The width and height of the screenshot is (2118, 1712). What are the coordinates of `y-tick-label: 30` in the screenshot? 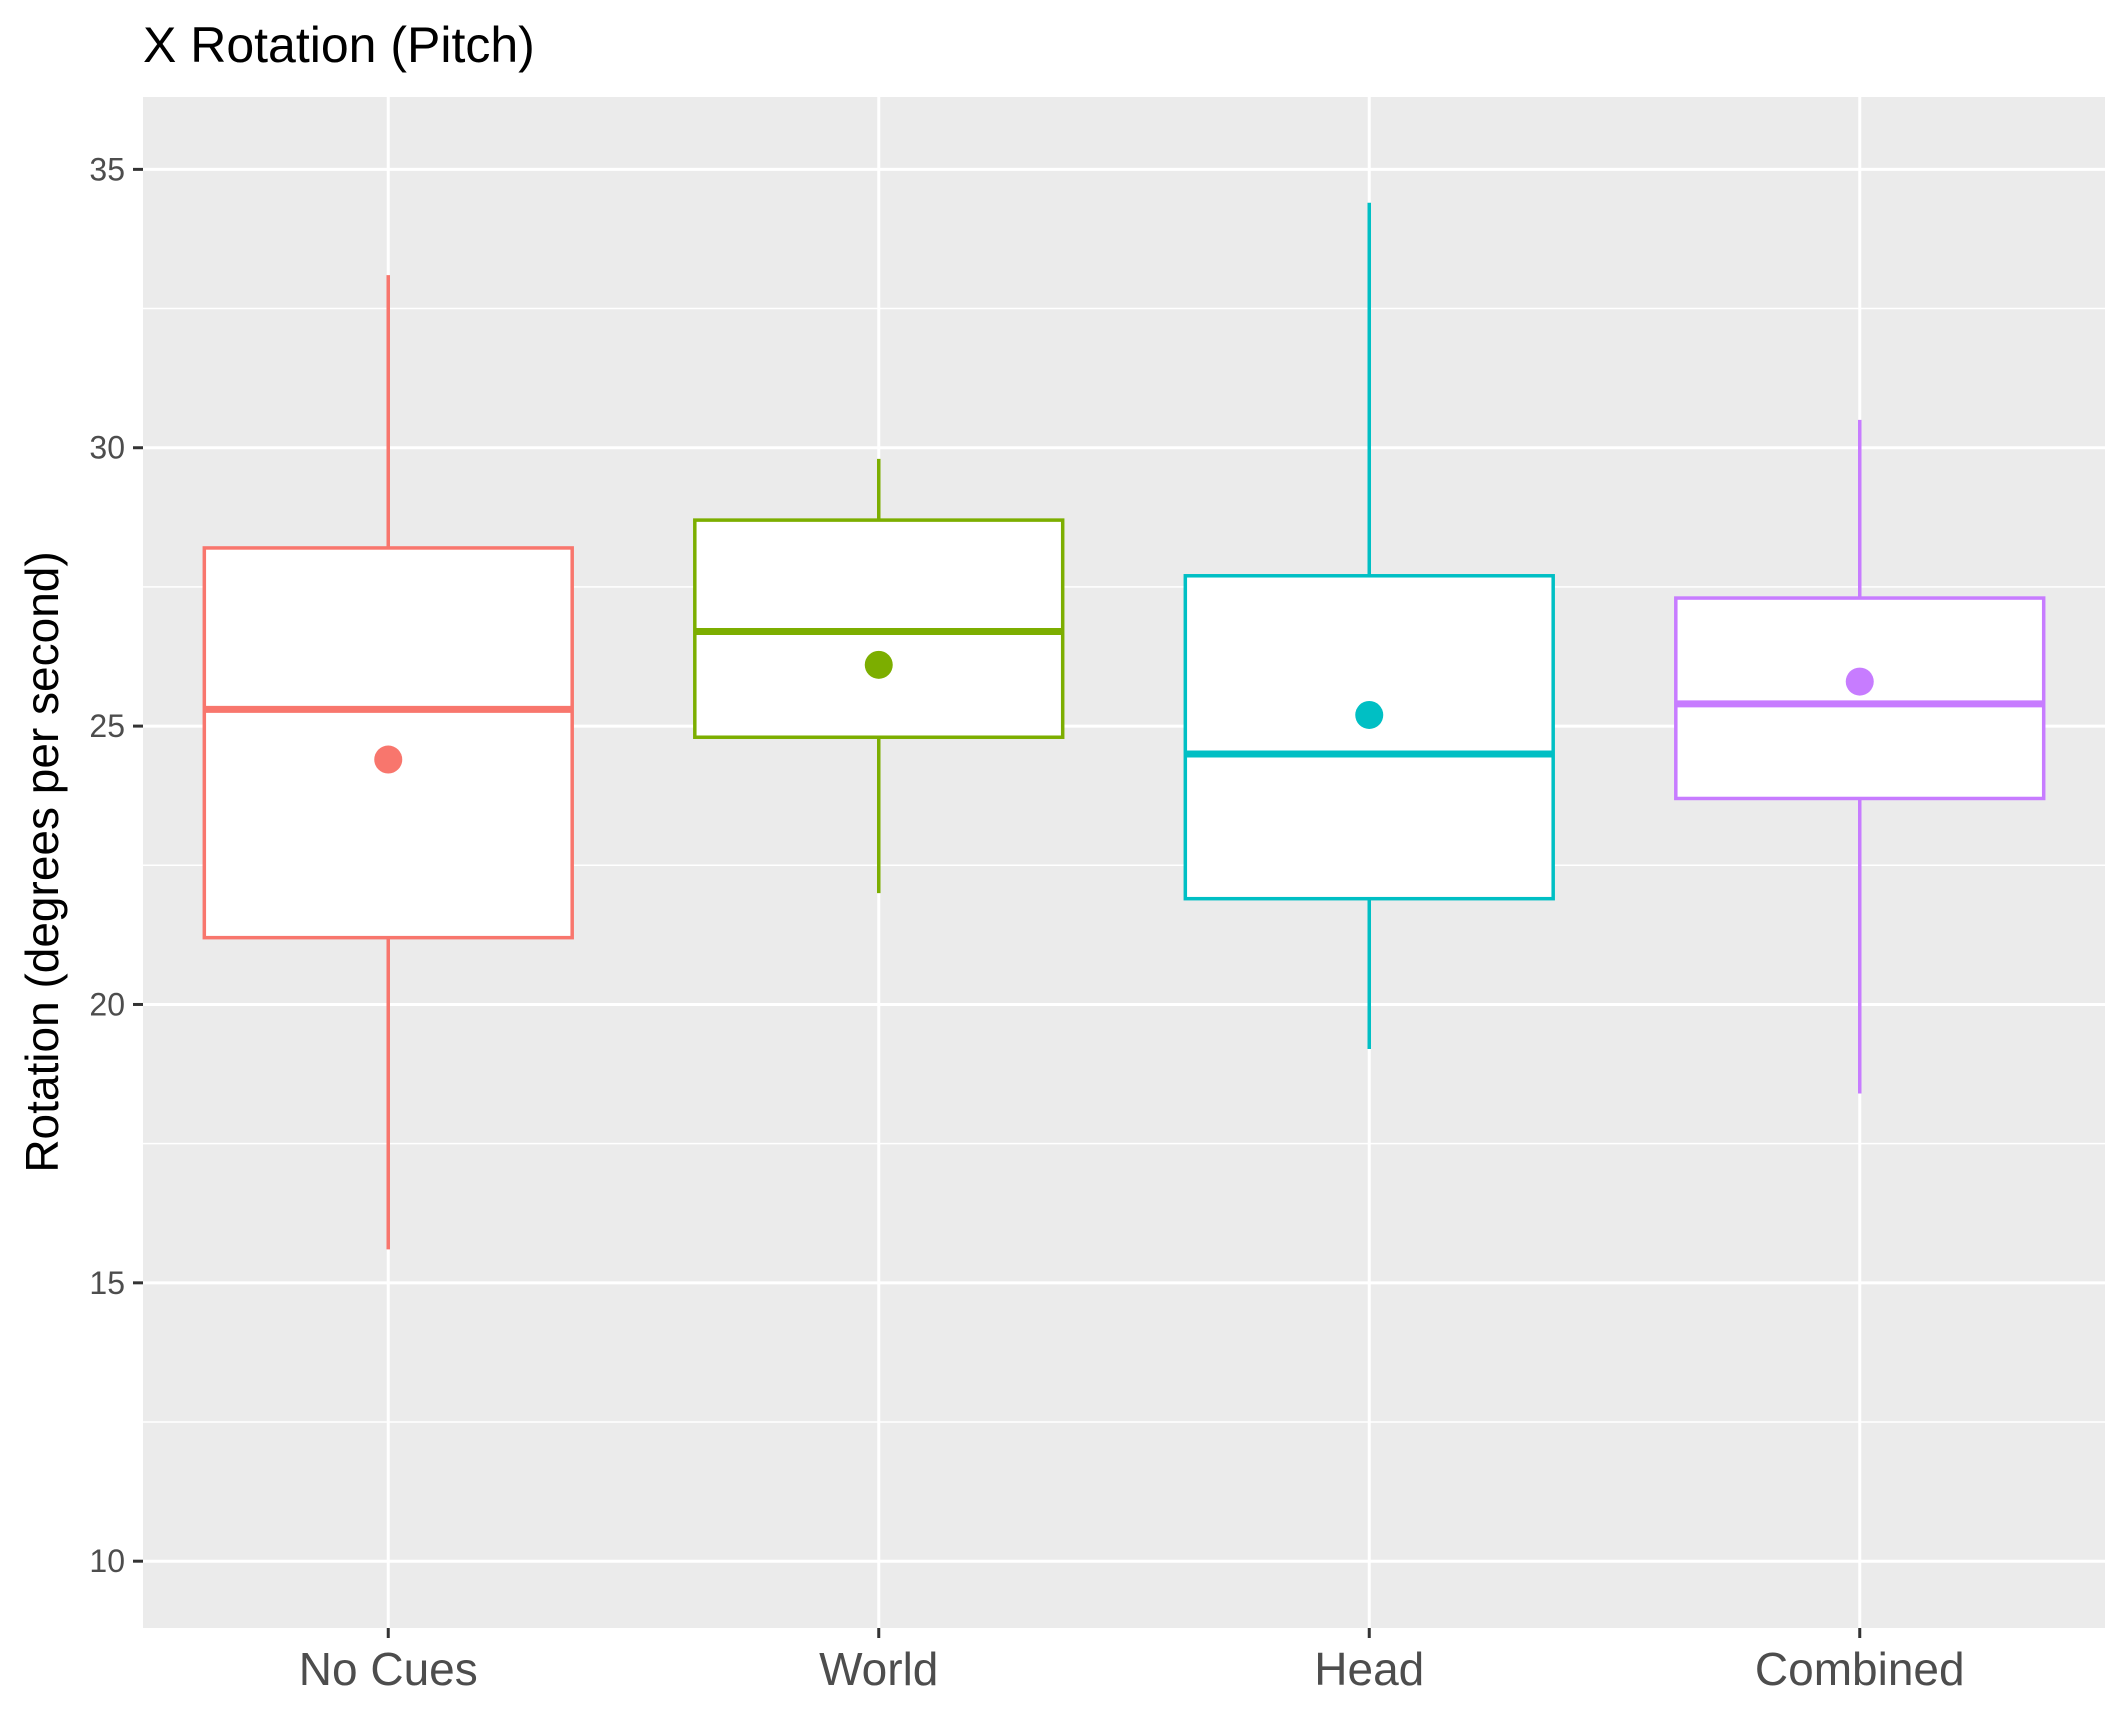 It's located at (107, 448).